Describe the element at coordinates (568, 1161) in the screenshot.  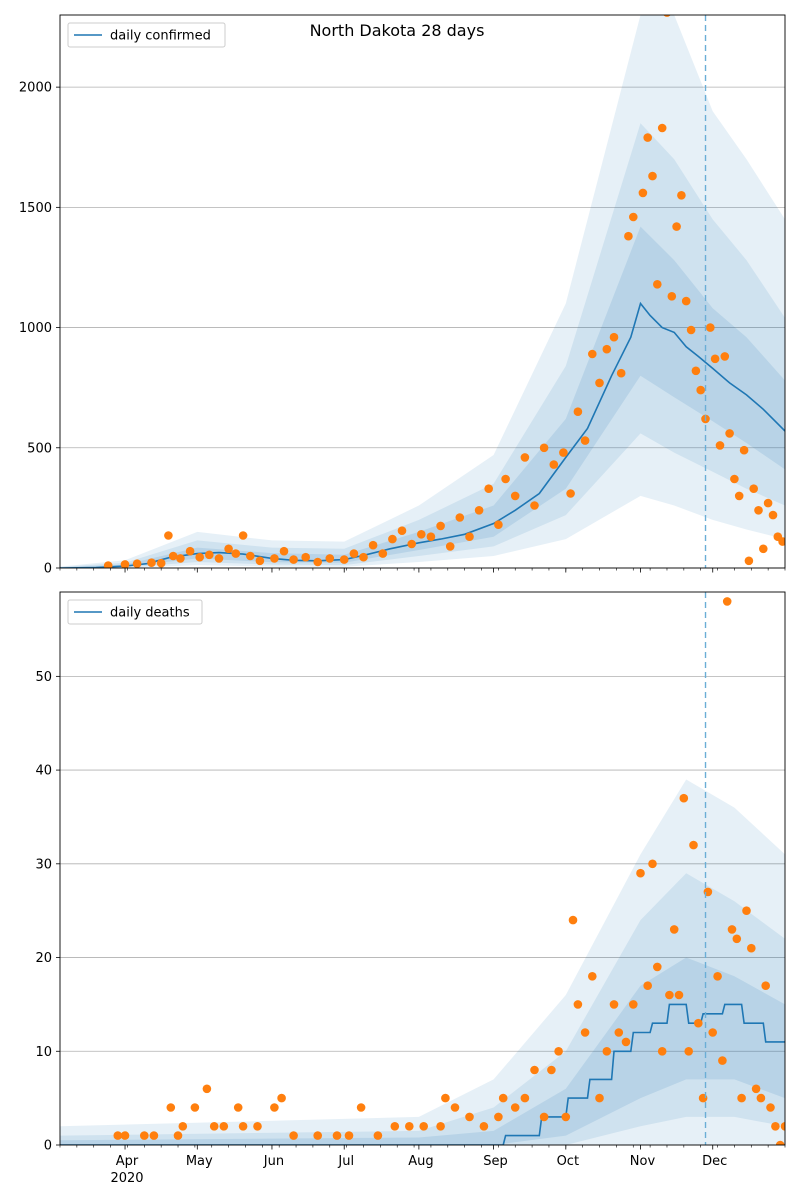
I see `x-tick-label: Oct` at that location.